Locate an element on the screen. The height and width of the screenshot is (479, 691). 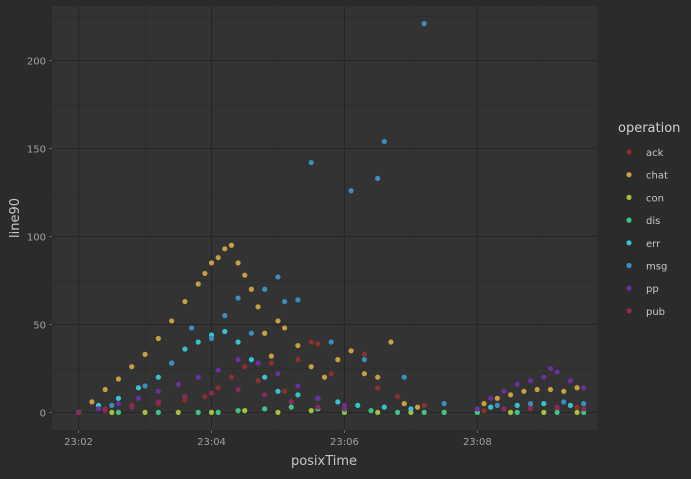
y-tick-label: 100 is located at coordinates (36, 237).